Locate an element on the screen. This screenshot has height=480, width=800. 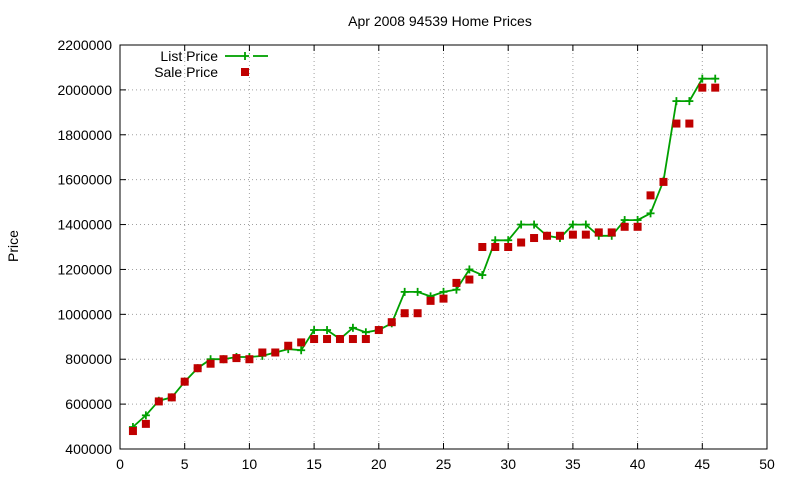
y-tick-label: 1800000 is located at coordinates (84, 135).